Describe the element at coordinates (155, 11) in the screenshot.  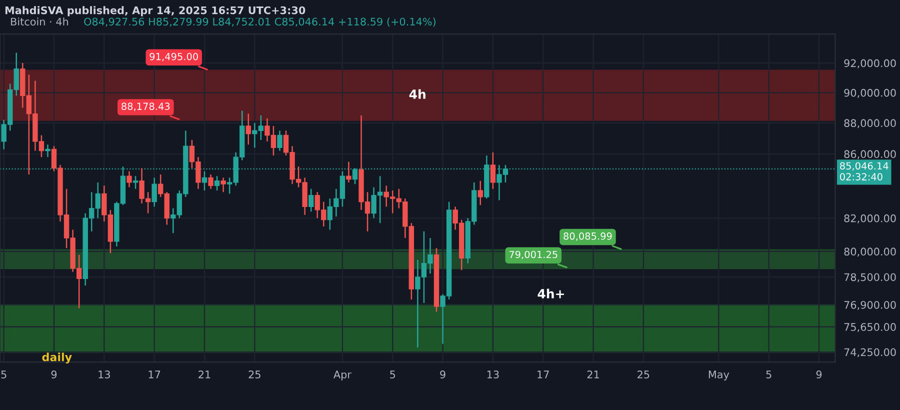
I see `text: MahdiSVA published, Apr 14, 2025 16:57 UTC+3:30` at that location.